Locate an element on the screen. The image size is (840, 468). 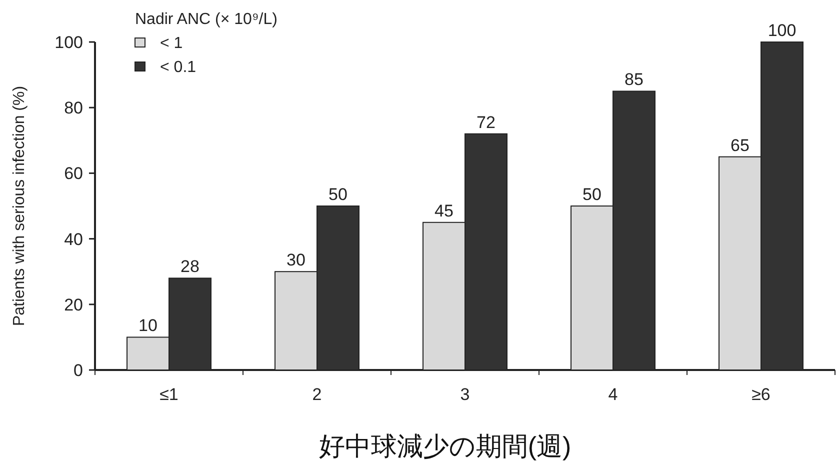
data-label: 65 is located at coordinates (740, 145).